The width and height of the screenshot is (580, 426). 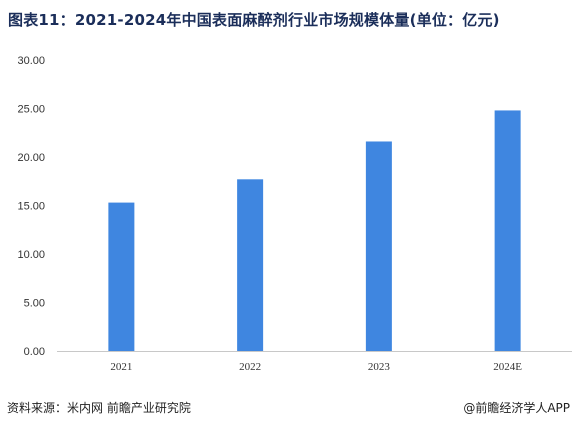 What do you see at coordinates (516, 408) in the screenshot?
I see `brand-credit: @前瞻经济学人APP` at bounding box center [516, 408].